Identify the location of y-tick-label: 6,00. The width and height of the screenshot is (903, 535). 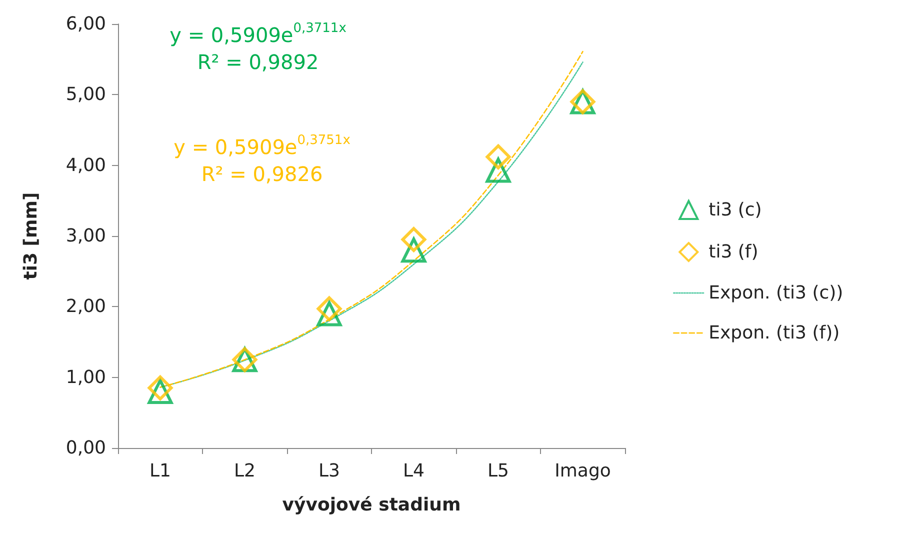
(86, 24).